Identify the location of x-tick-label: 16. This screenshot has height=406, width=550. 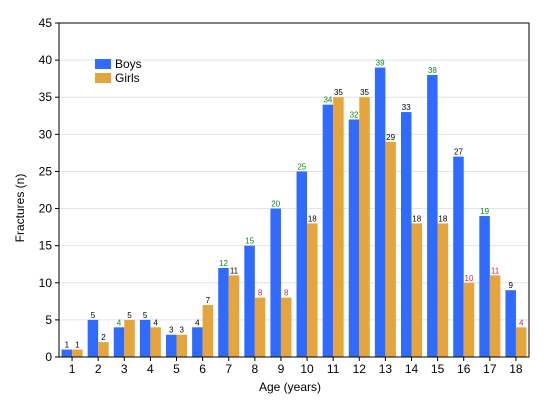
(464, 369).